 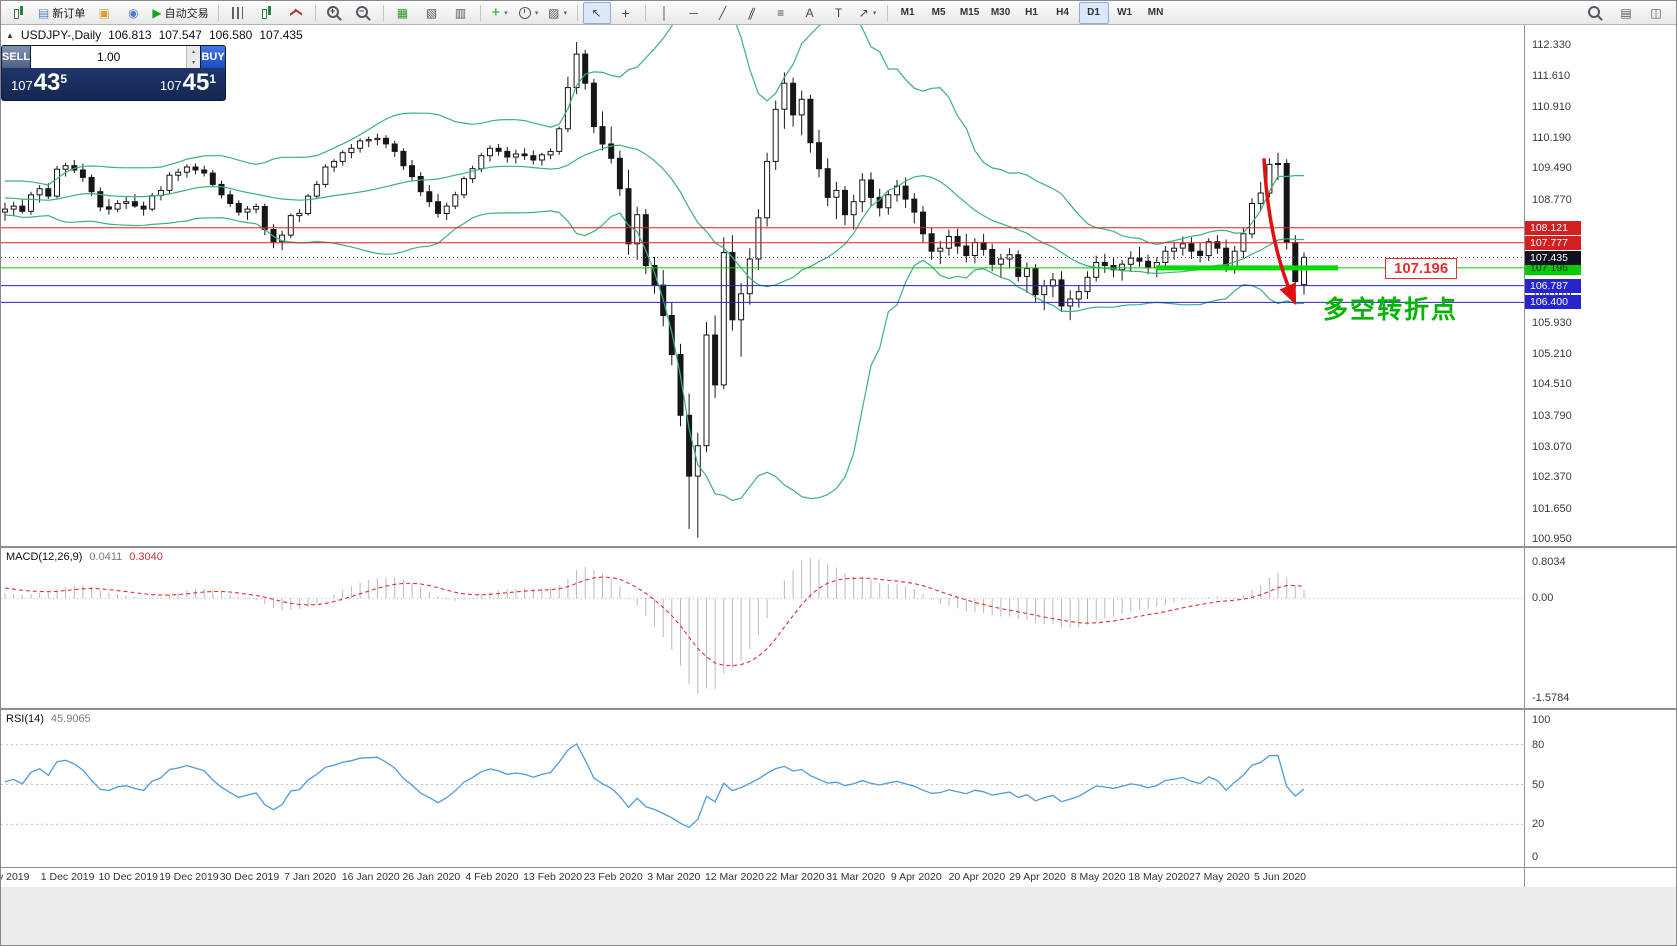 I want to click on rsi-axis-label: 100, so click(x=1541, y=720).